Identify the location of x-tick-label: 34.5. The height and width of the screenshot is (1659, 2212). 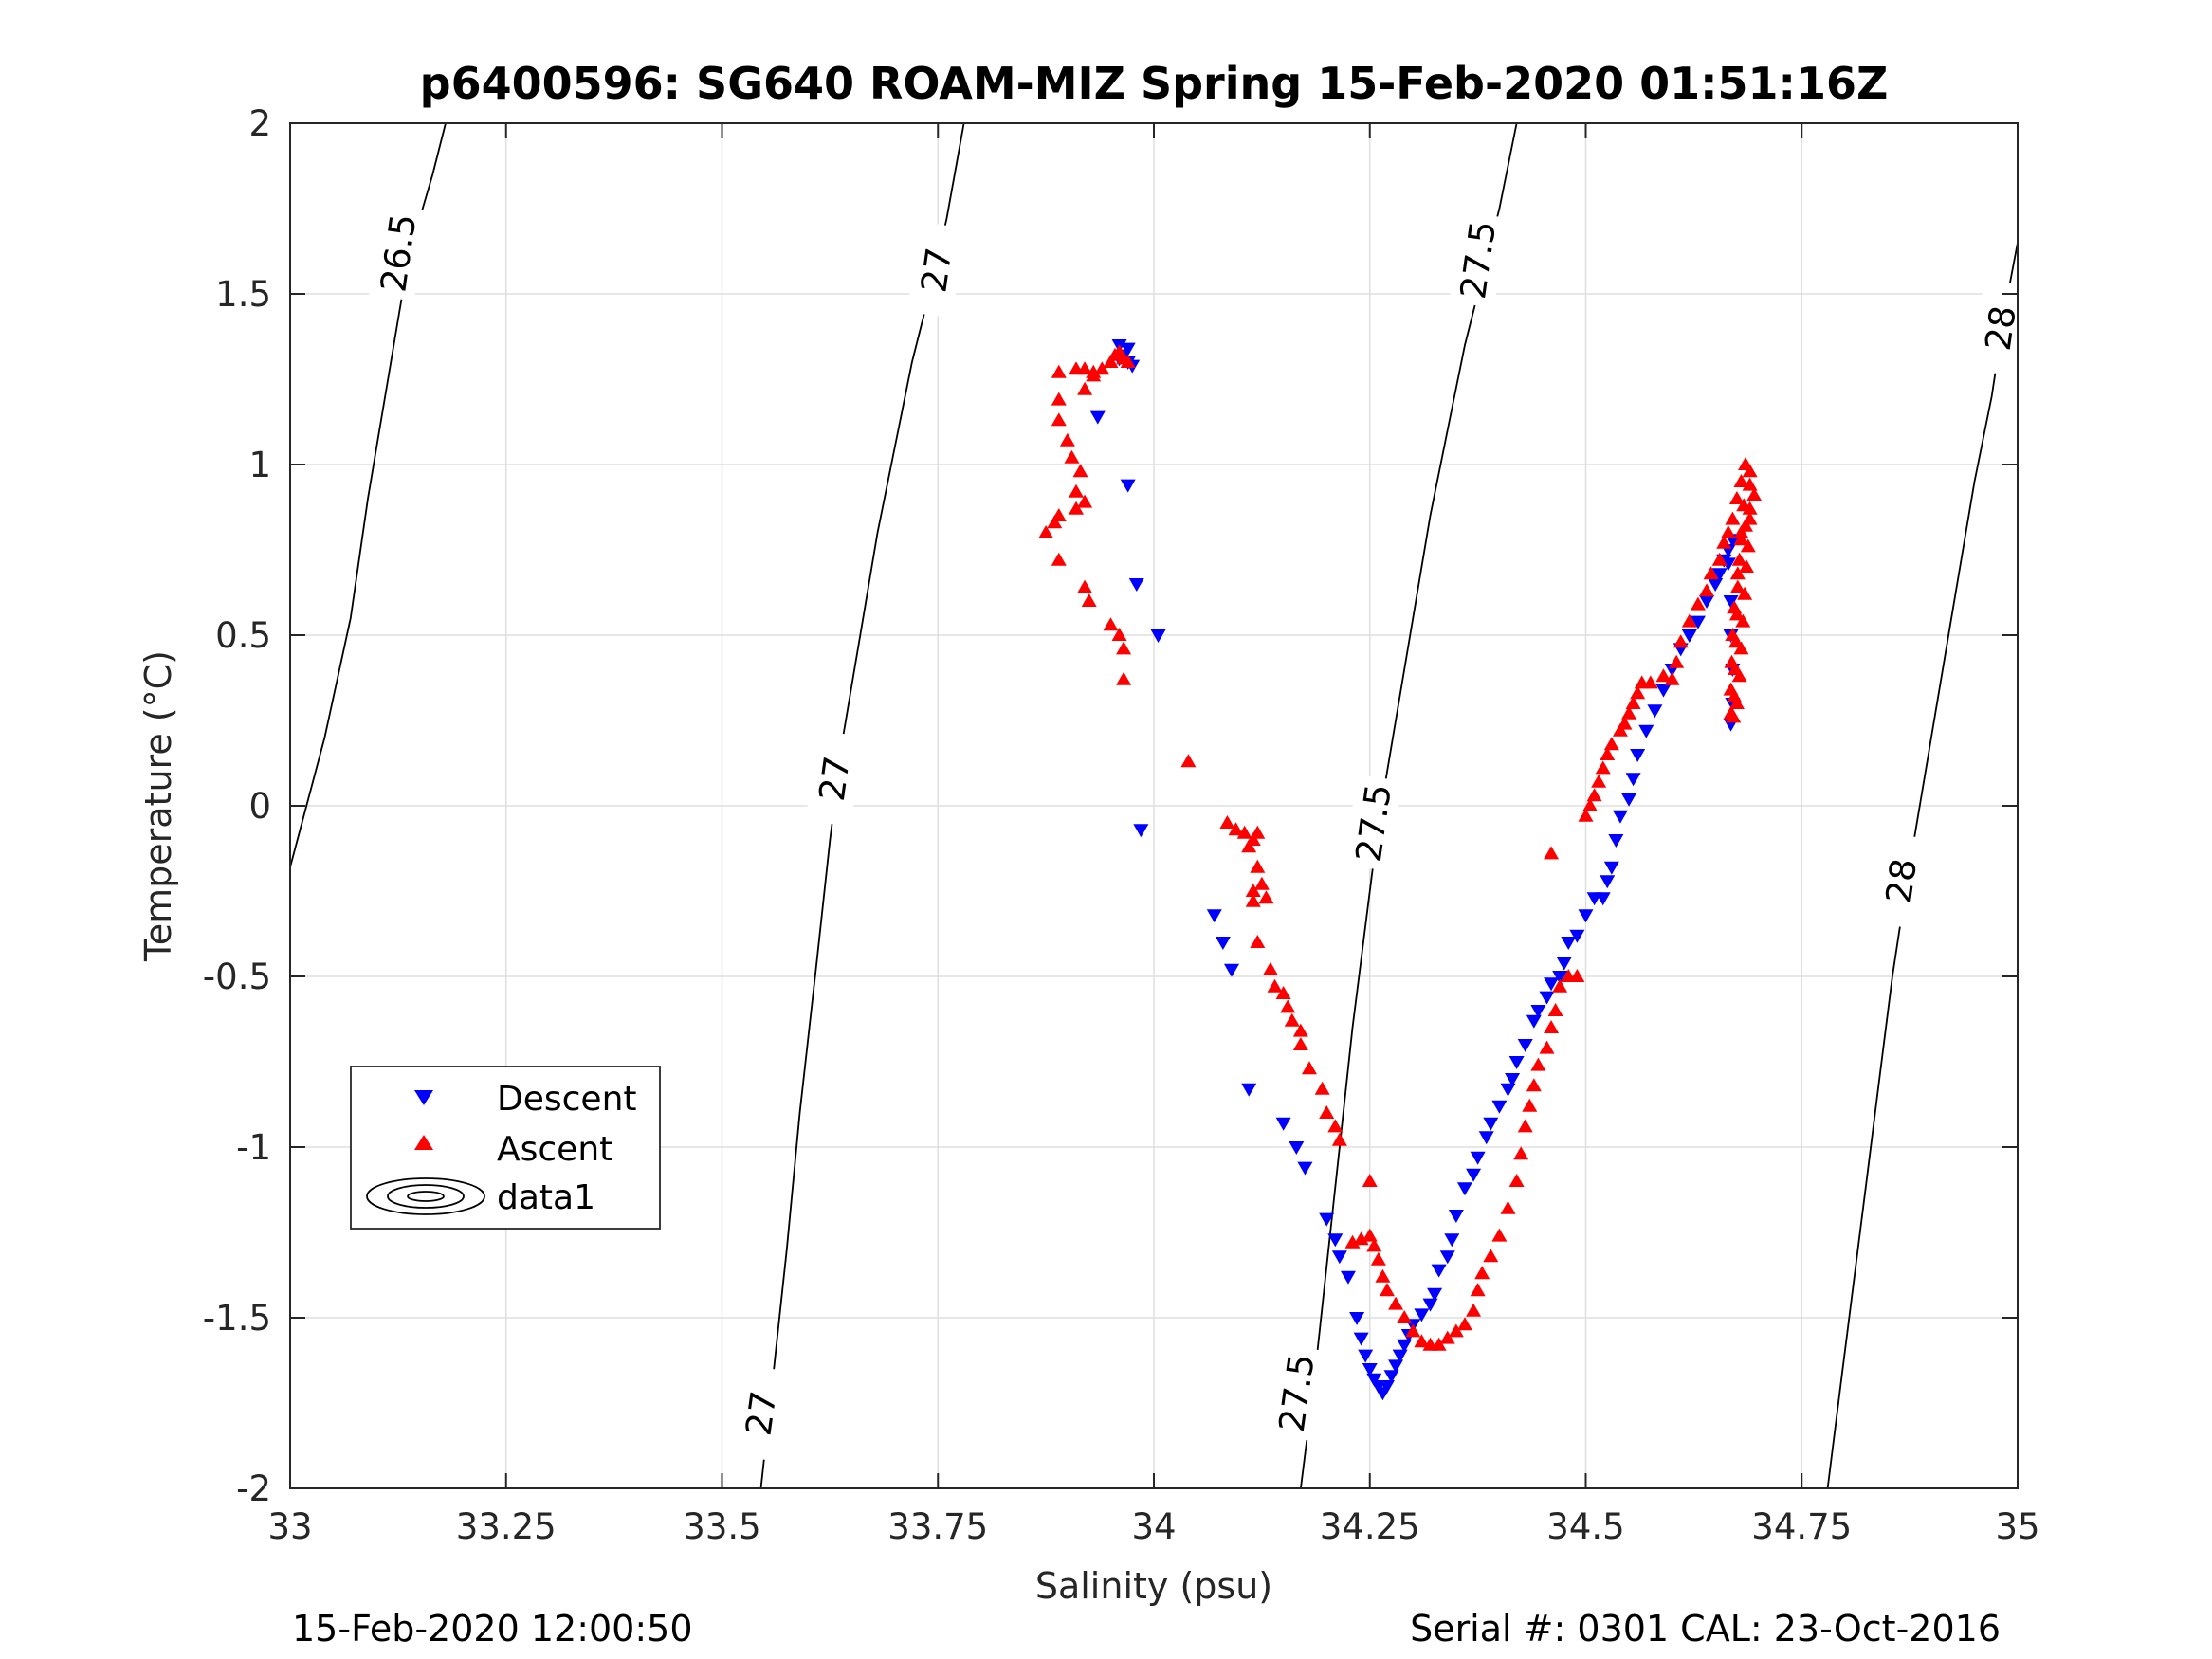
(1585, 1526).